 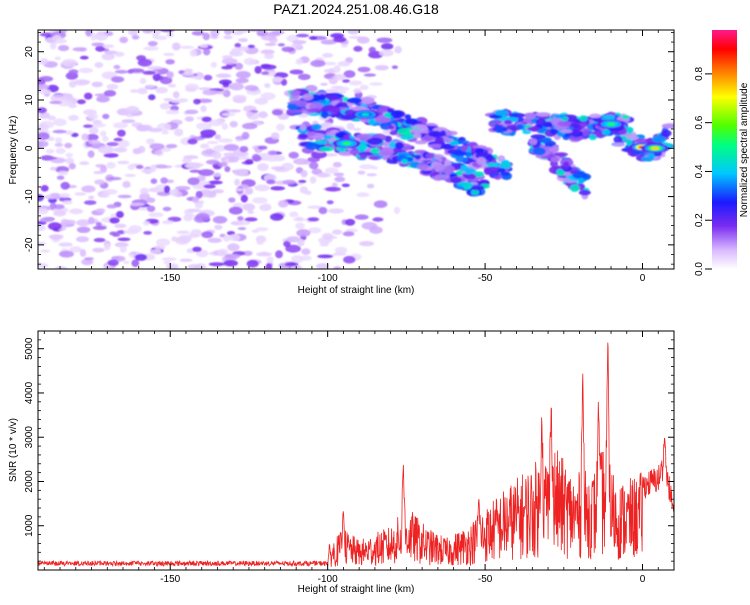 What do you see at coordinates (13, 450) in the screenshot?
I see `snr-ylabel: SNR (10 * v/v)` at bounding box center [13, 450].